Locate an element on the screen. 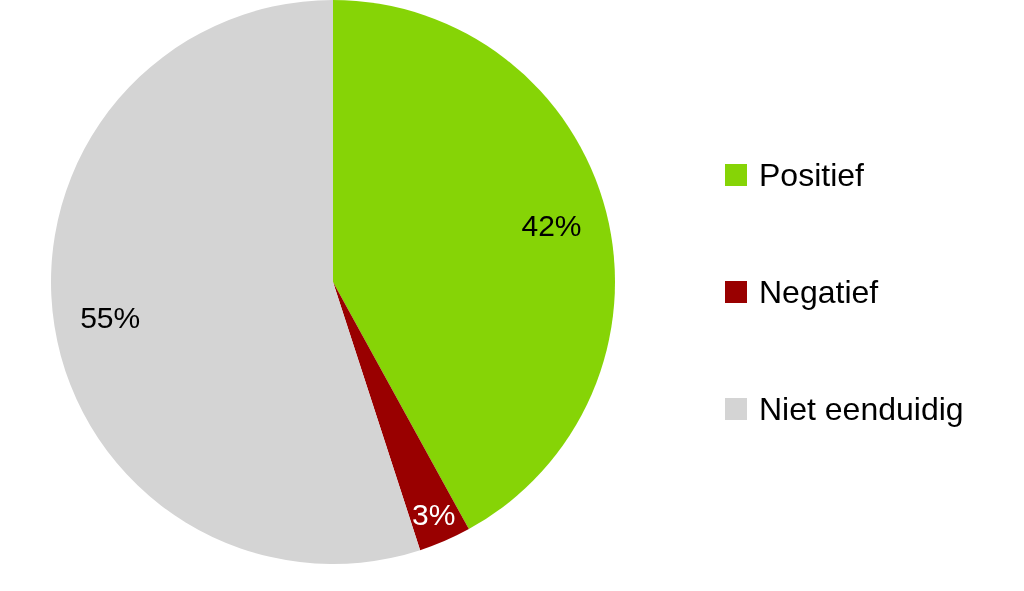  data-label: 3% is located at coordinates (434, 515).